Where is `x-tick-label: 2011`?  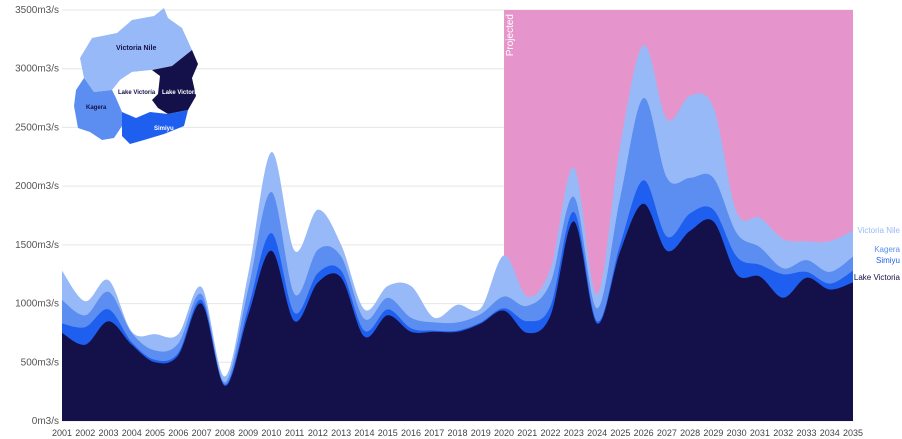
x-tick-label: 2011 is located at coordinates (294, 433).